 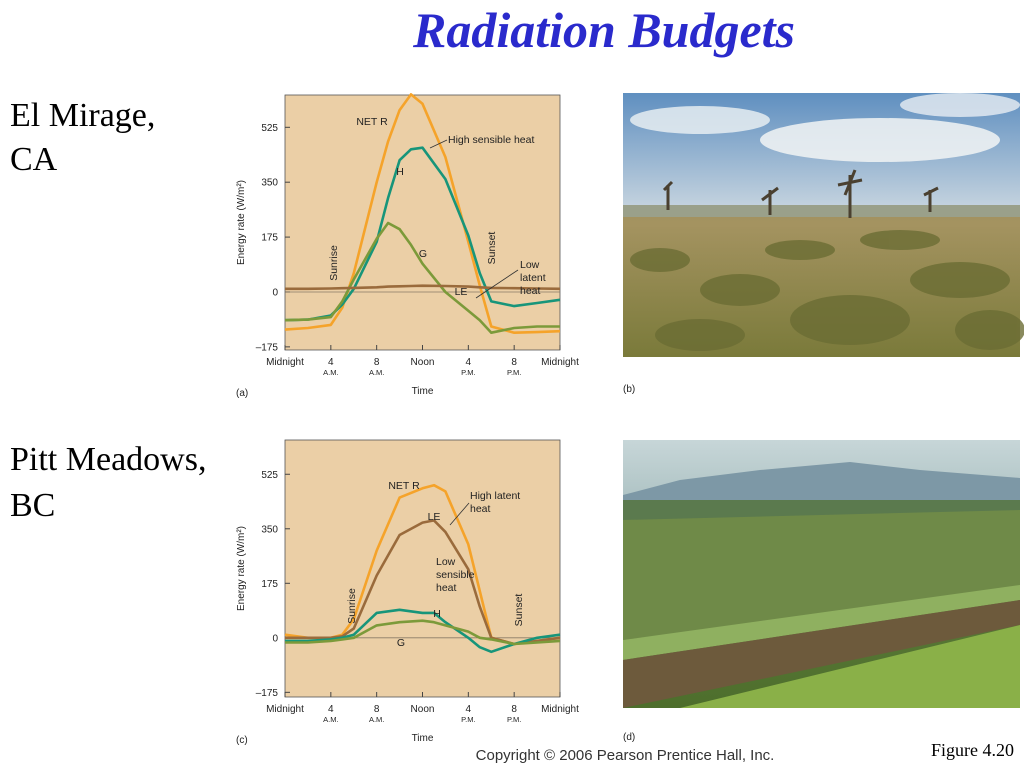 What do you see at coordinates (823, 225) in the screenshot?
I see `photo-desert` at bounding box center [823, 225].